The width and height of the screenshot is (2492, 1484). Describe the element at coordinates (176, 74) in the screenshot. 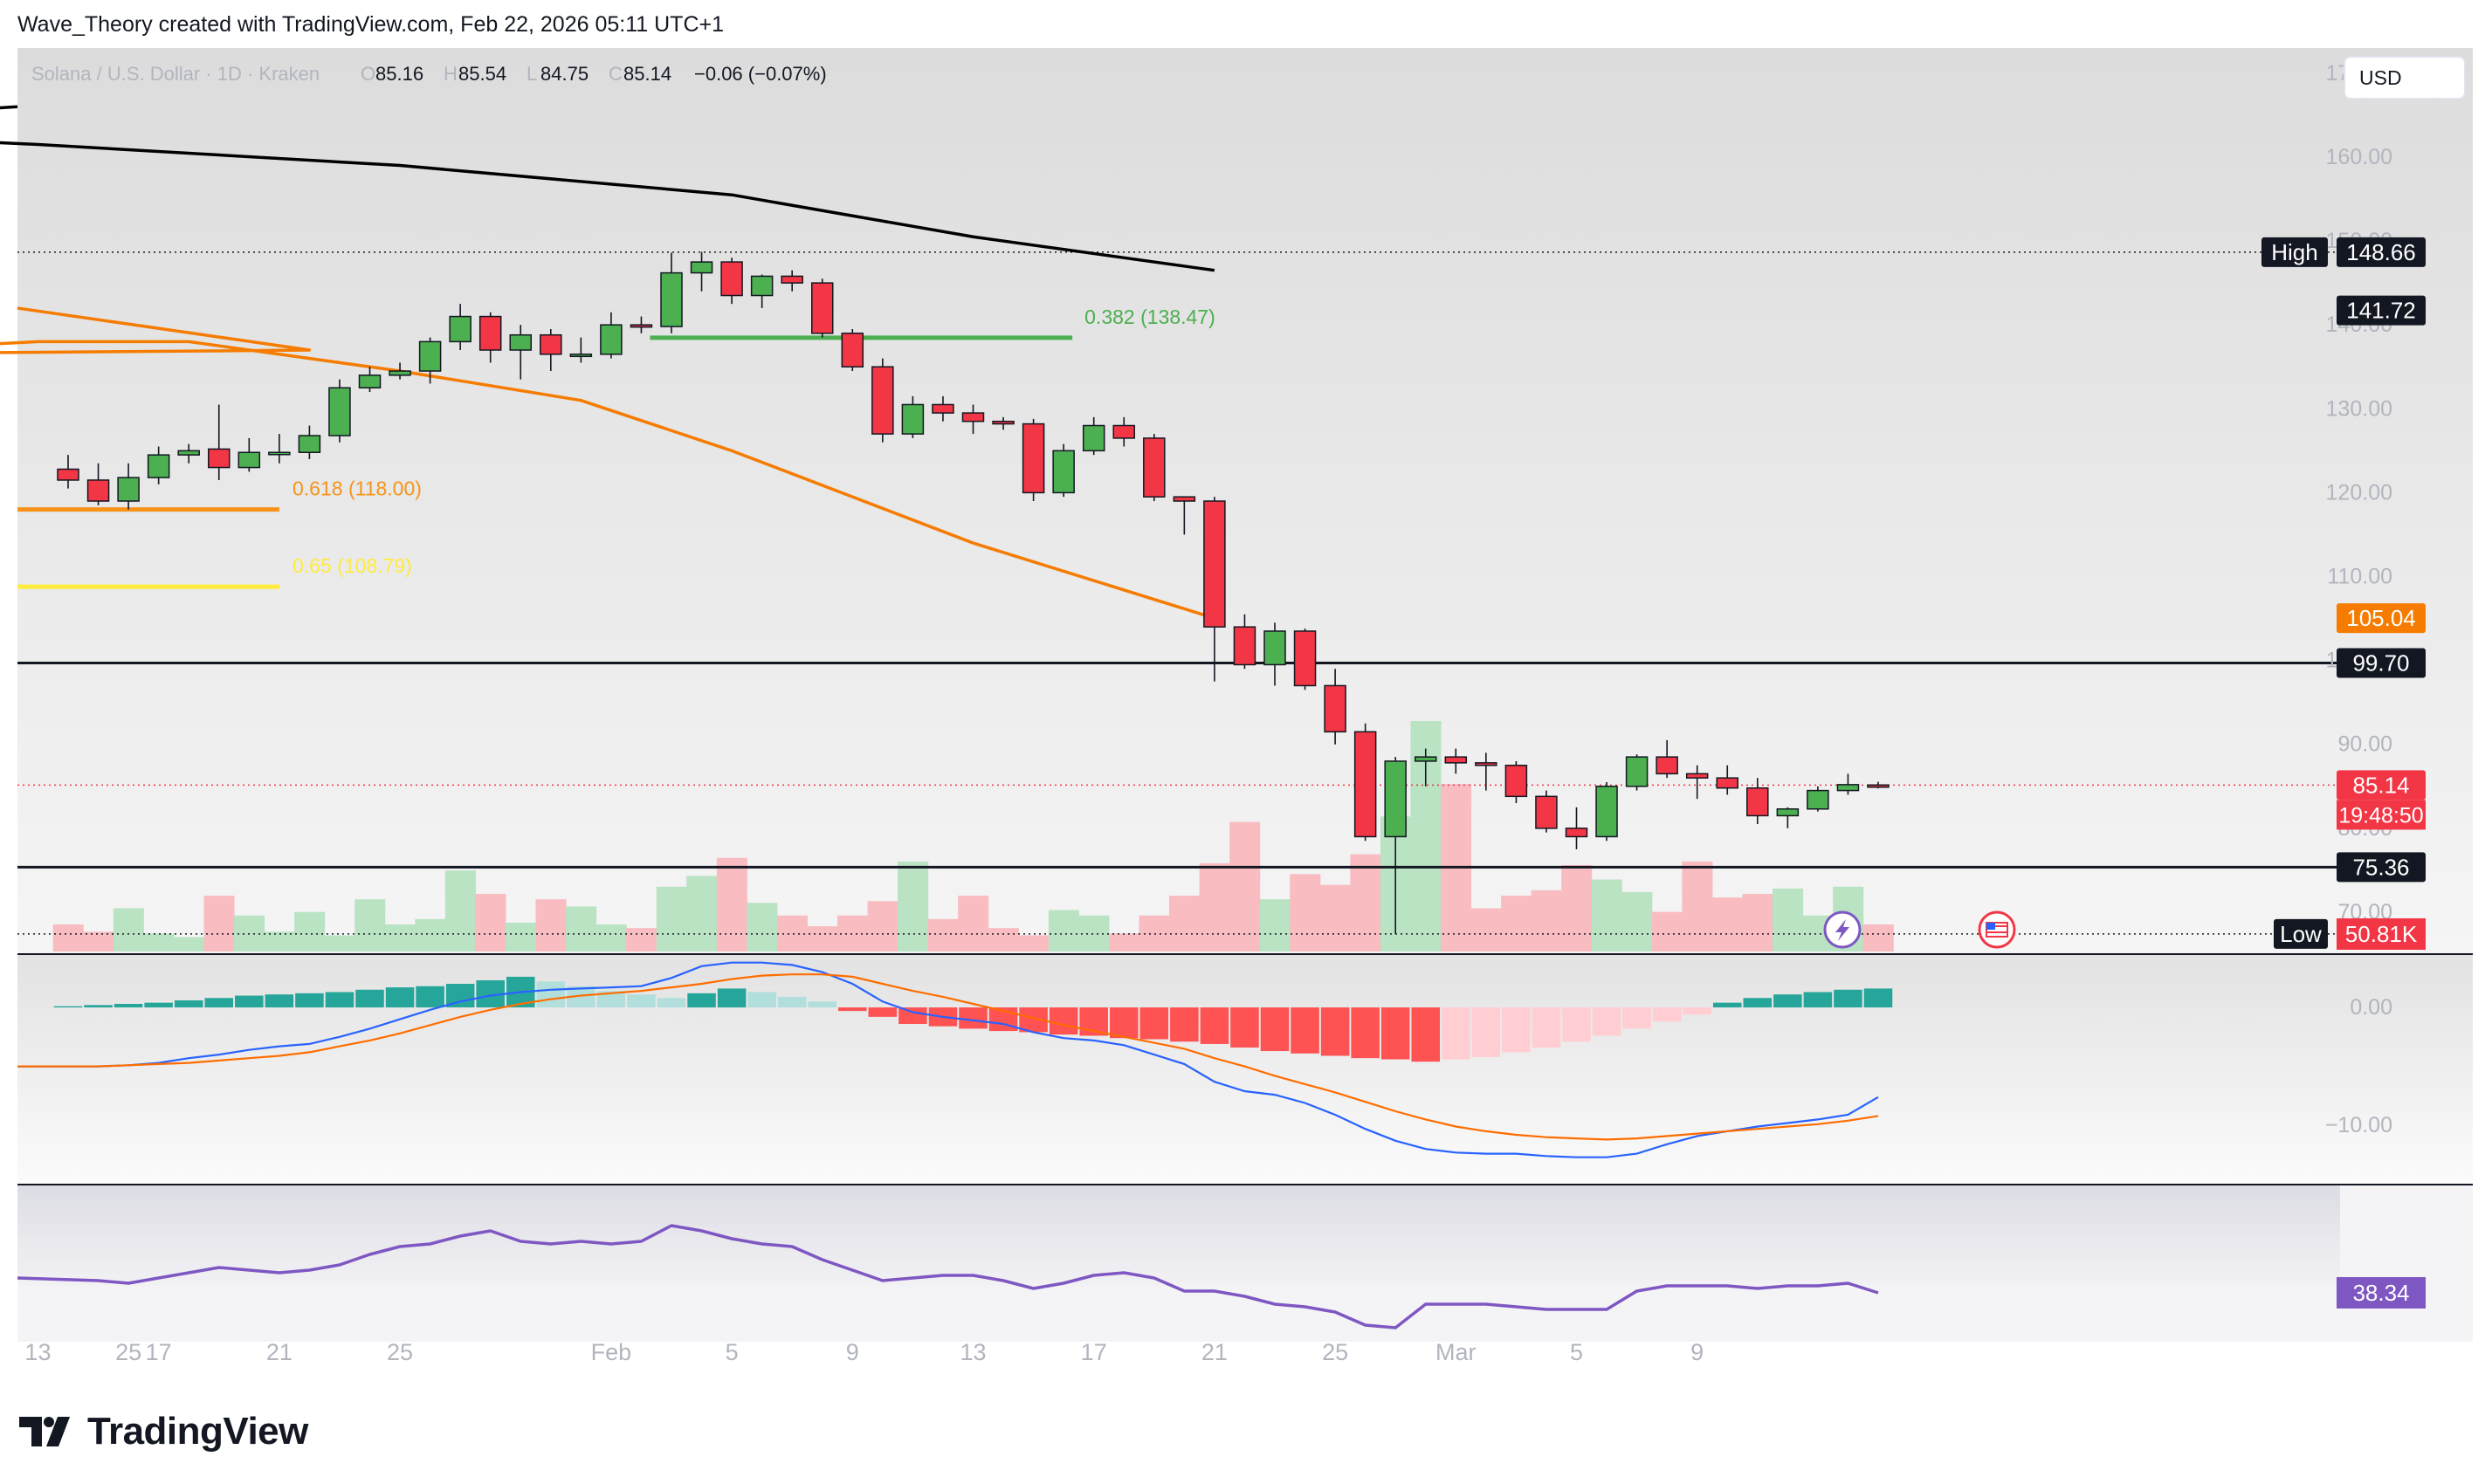

I see `symbol-name: Solana / U.S. Dollar · 1D · Kraken` at that location.